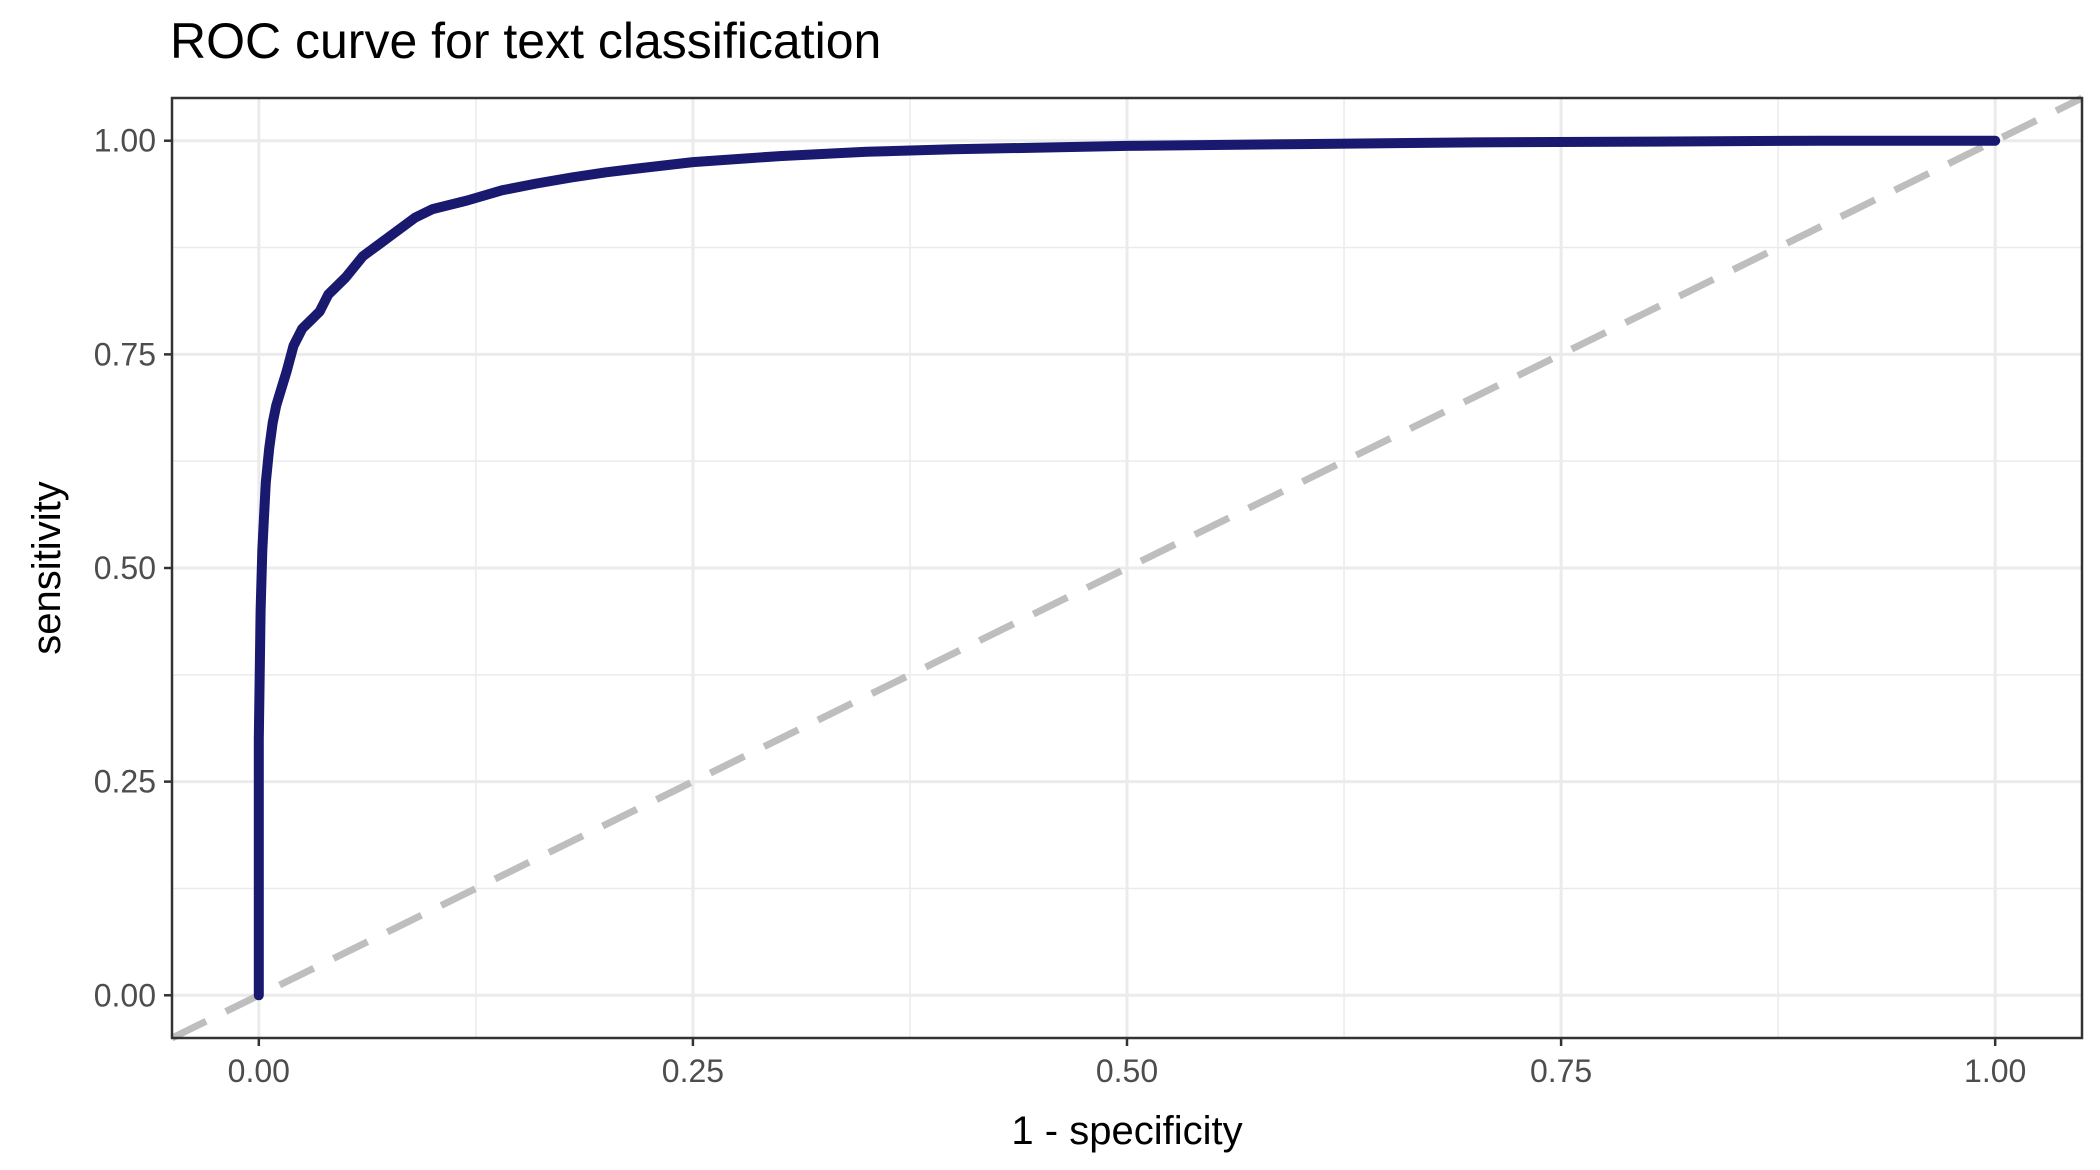 The height and width of the screenshot is (1170, 2100). I want to click on y-axis-ticks: 0.00 0.25 0.50 0.75 1.00, so click(133, 568).